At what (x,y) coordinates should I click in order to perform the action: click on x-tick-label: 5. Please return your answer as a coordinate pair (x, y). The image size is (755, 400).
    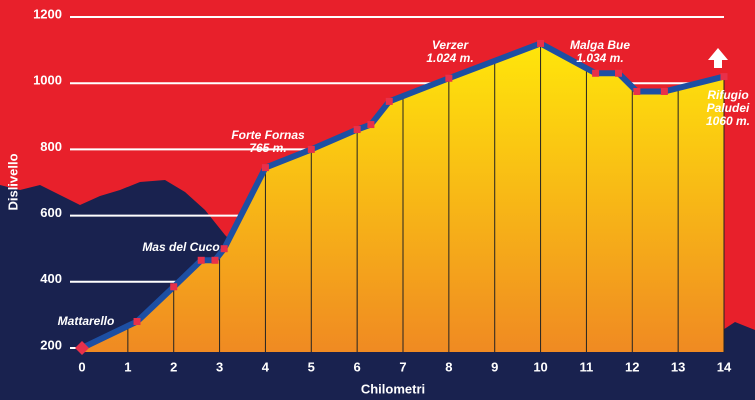
    Looking at the image, I should click on (311, 366).